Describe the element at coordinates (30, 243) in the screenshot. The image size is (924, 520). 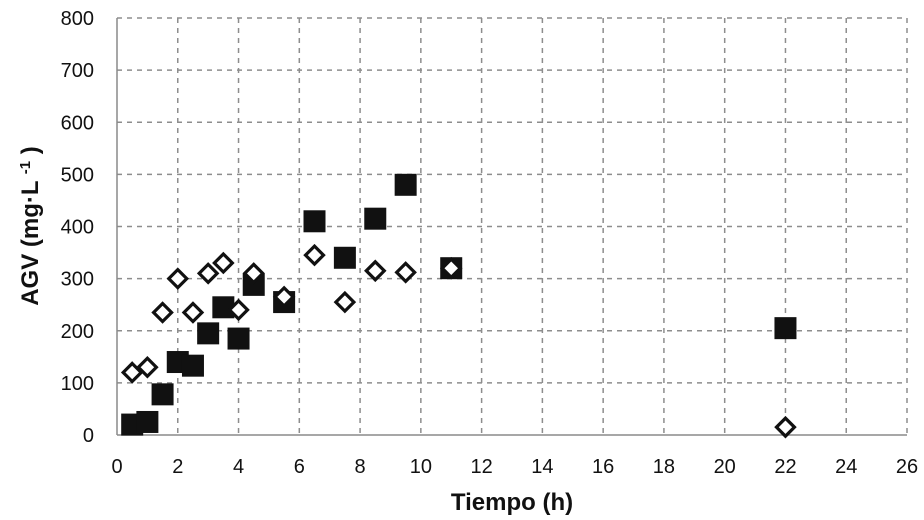
I see `y-axis-title-main: AGV (mg·L` at that location.